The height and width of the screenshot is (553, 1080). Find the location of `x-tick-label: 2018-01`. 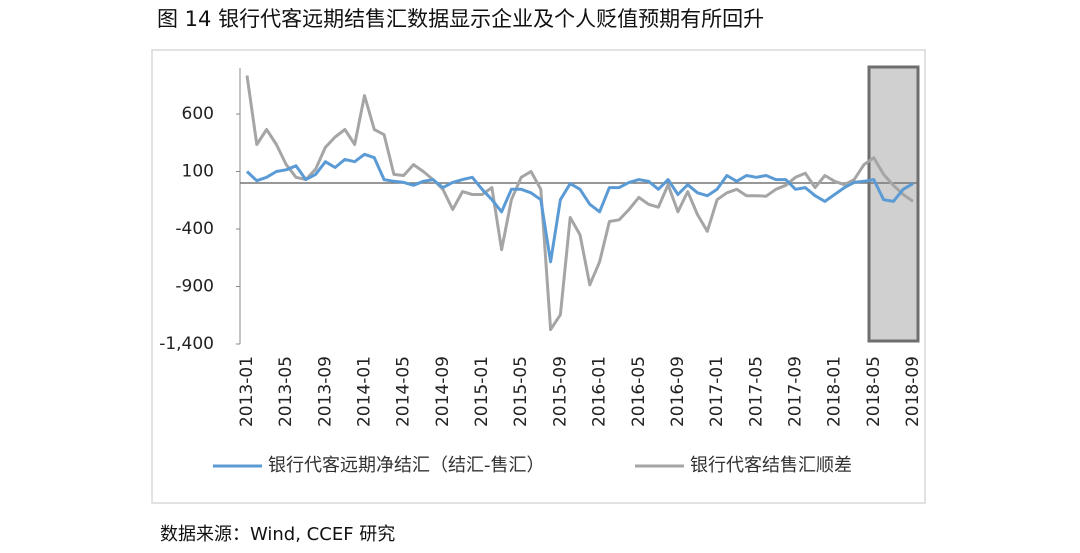

x-tick-label: 2018-01 is located at coordinates (835, 391).